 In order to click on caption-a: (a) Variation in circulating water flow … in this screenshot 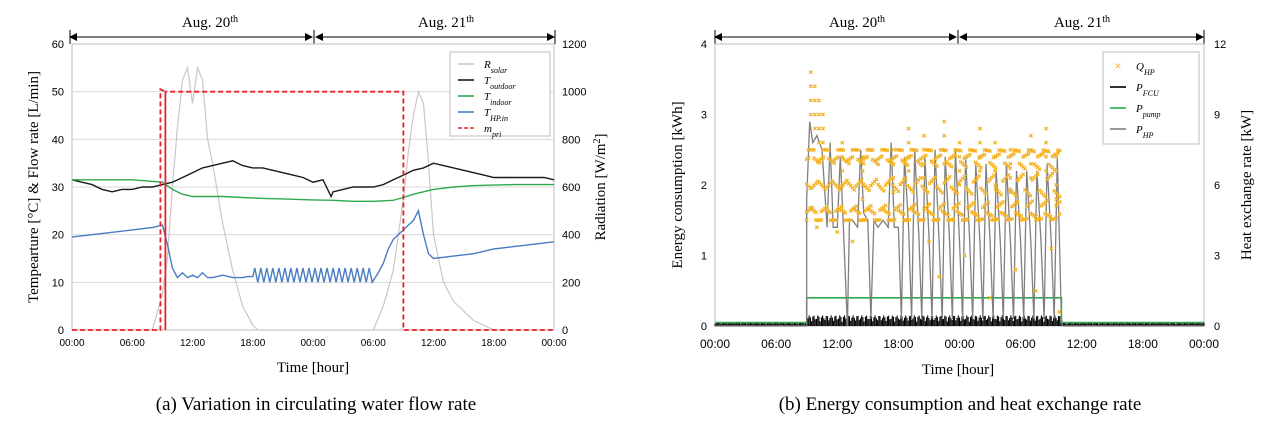, I will do `click(316, 404)`.